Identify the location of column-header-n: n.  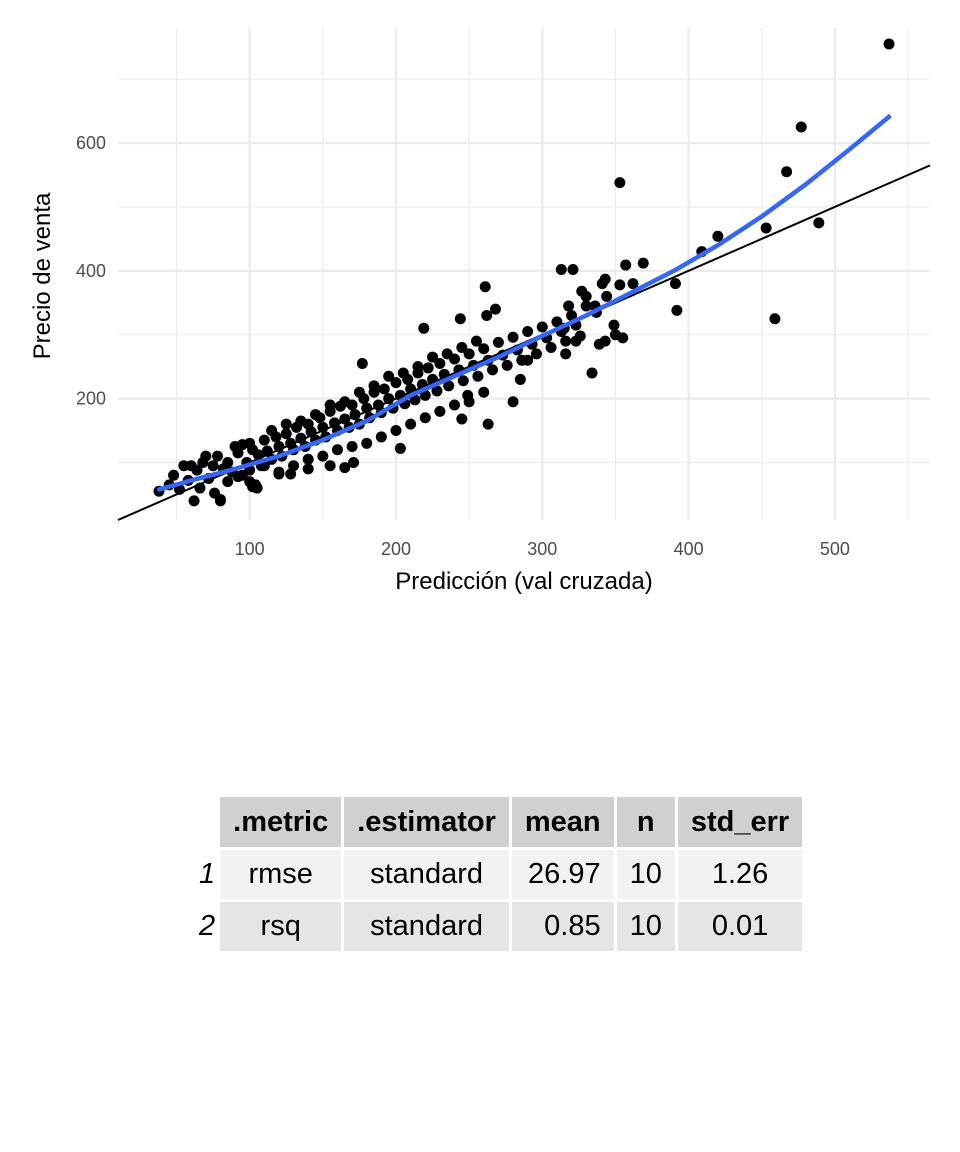
(645, 822).